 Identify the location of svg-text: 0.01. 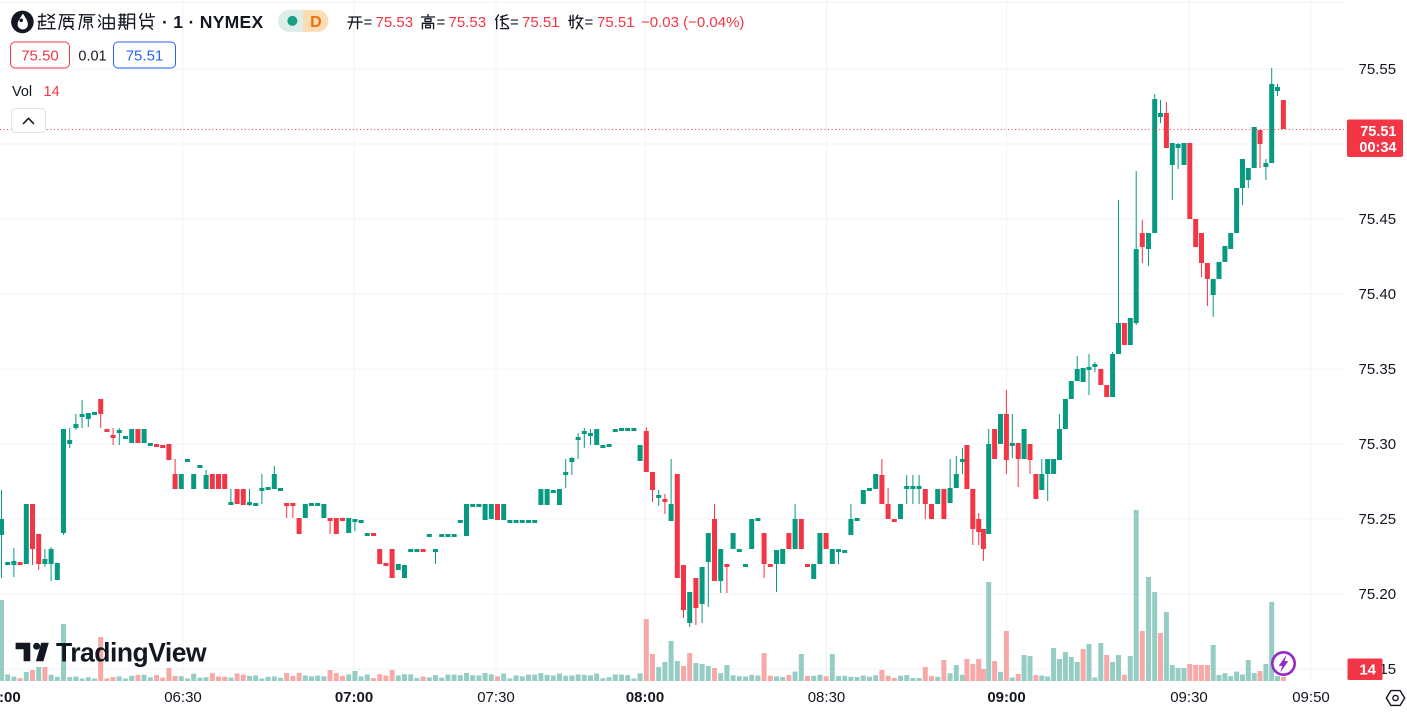
(92, 57).